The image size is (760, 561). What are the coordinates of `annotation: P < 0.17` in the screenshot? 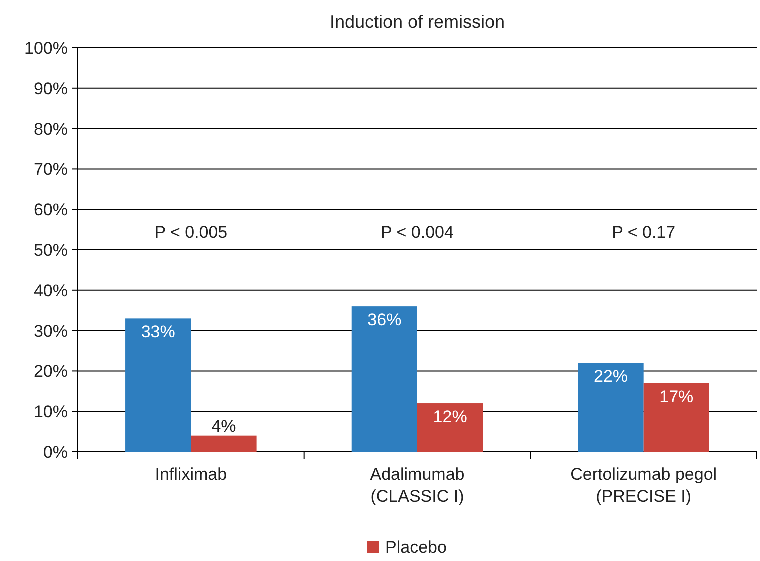 It's located at (644, 232).